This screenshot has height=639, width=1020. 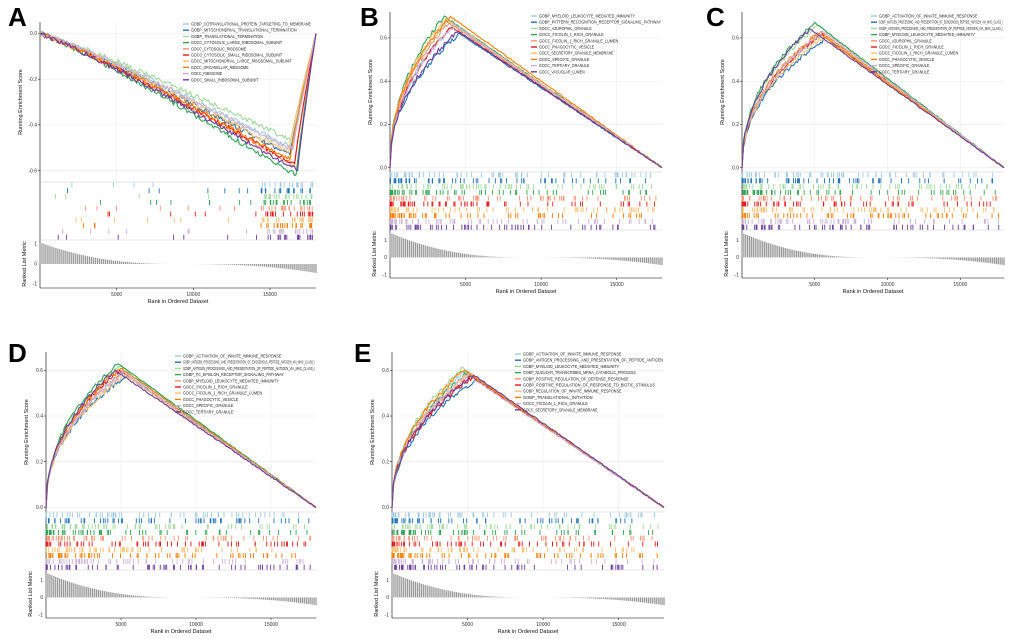 I want to click on legend-label: GOCC_SPECIFIC_GRANULE, so click(x=564, y=59).